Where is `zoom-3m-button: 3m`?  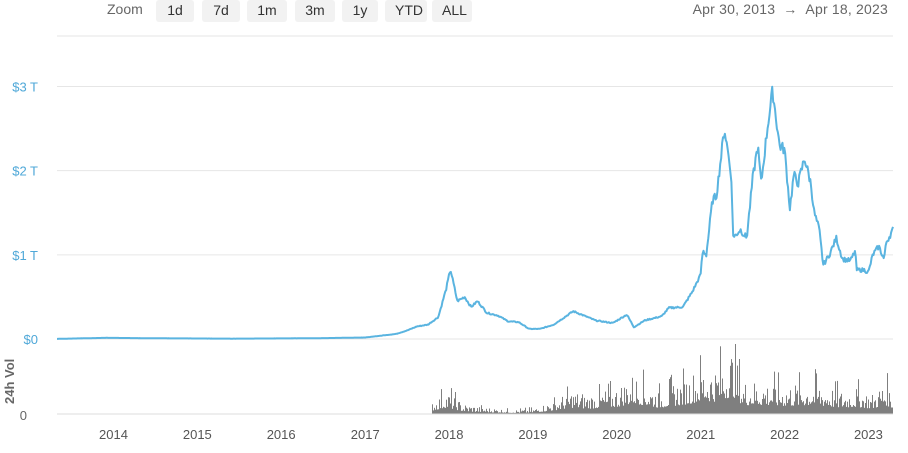
zoom-3m-button: 3m is located at coordinates (315, 11).